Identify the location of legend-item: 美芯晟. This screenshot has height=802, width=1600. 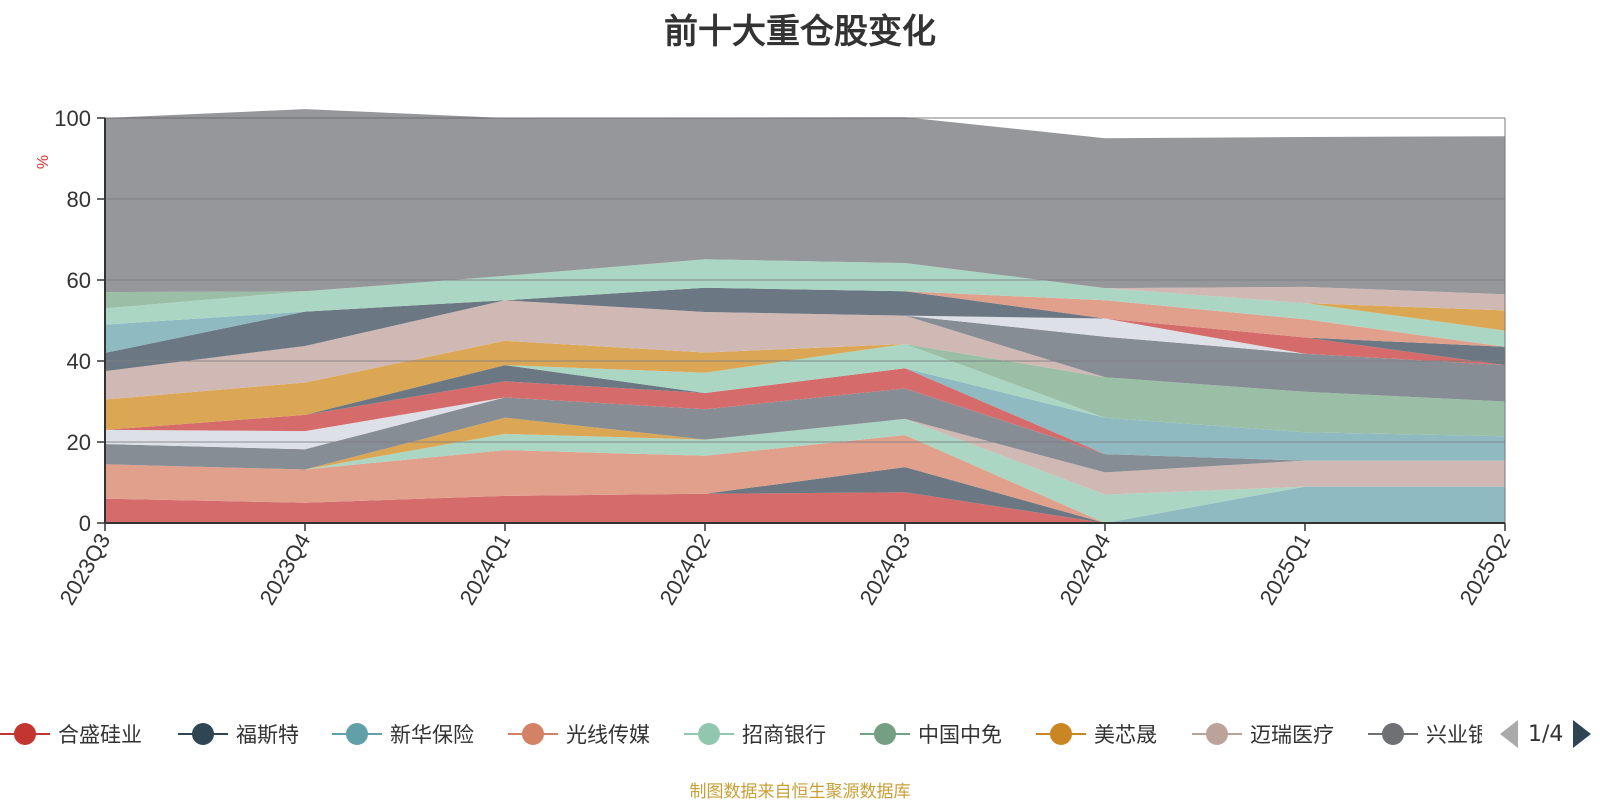
(1096, 734).